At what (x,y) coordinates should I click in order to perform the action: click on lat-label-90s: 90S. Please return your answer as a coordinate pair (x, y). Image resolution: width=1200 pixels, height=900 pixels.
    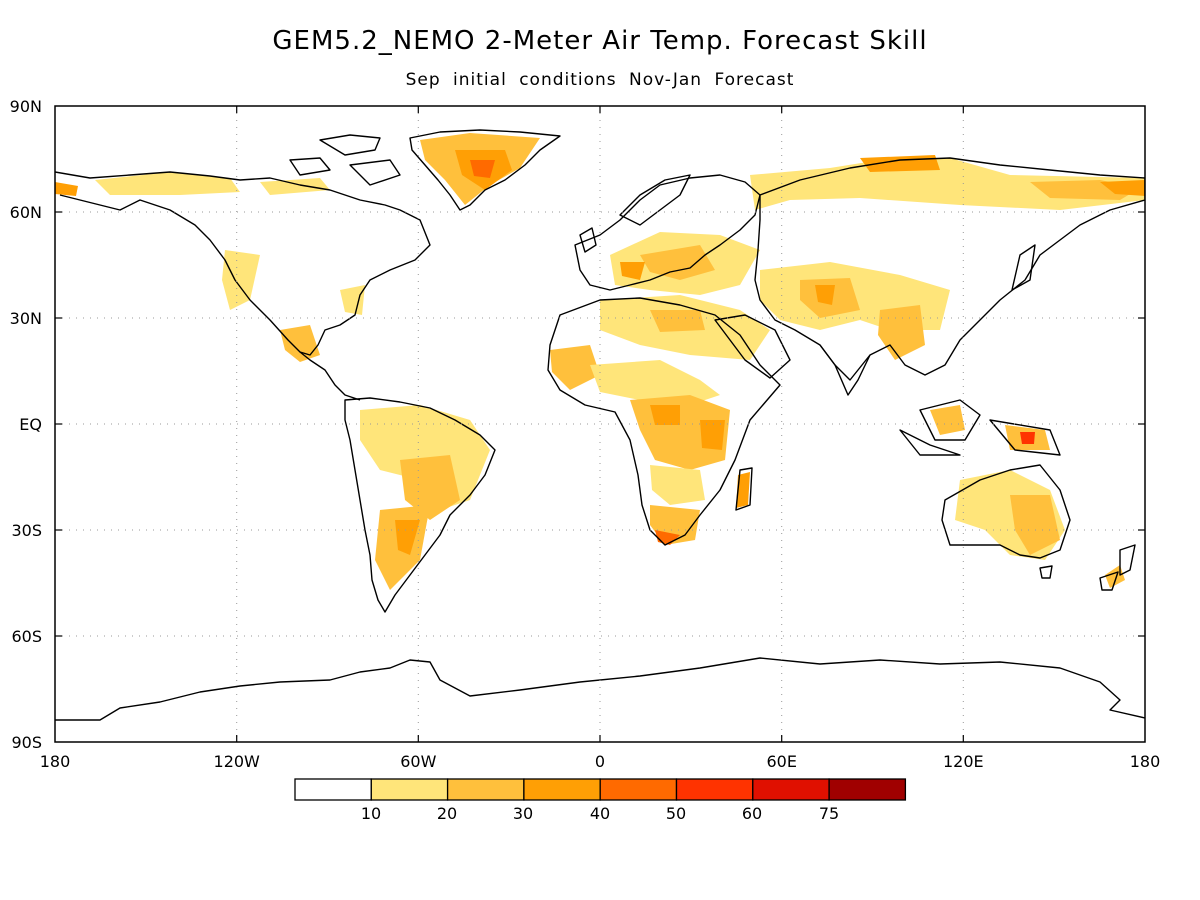
    Looking at the image, I should click on (26, 742).